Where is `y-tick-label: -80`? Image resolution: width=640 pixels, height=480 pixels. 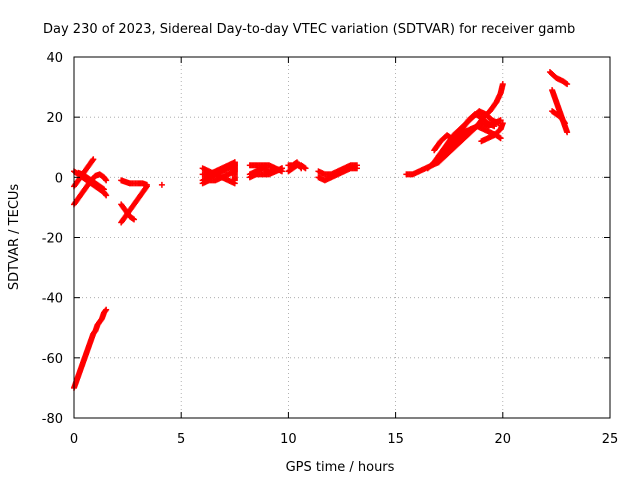 y-tick-label: -80 is located at coordinates (52, 419).